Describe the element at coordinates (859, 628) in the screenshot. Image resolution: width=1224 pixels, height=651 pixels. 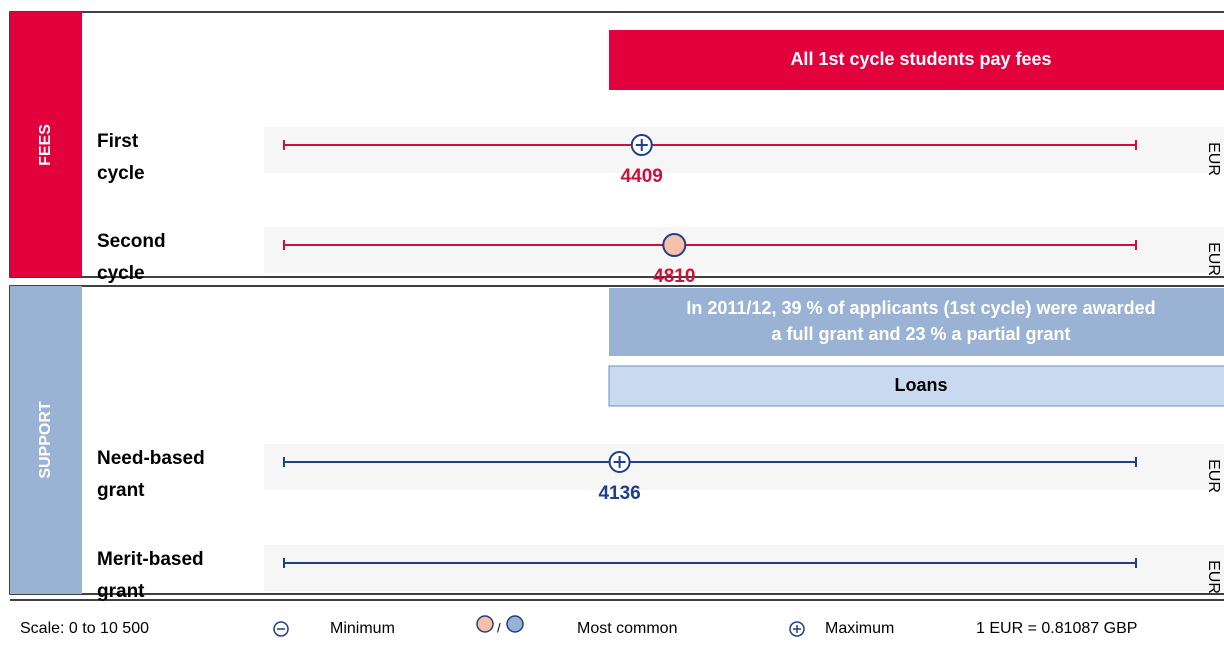
I see `legend-maximum: Maximum` at that location.